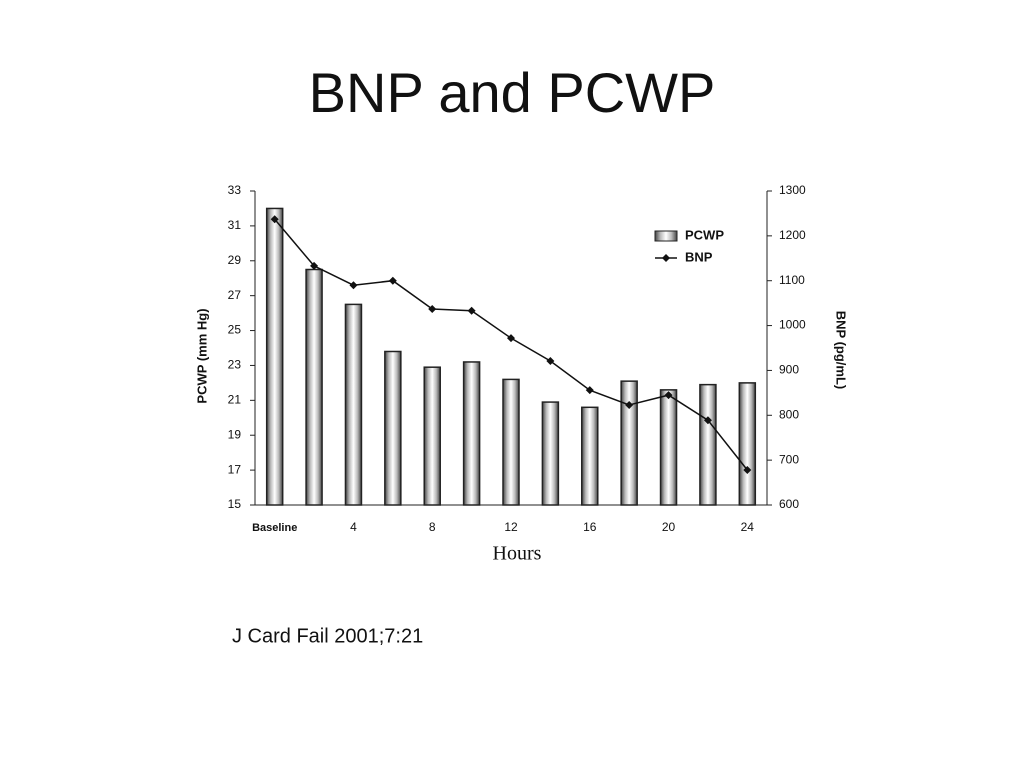 This screenshot has width=1024, height=773. What do you see at coordinates (235, 295) in the screenshot?
I see `y-tick-label: 27` at bounding box center [235, 295].